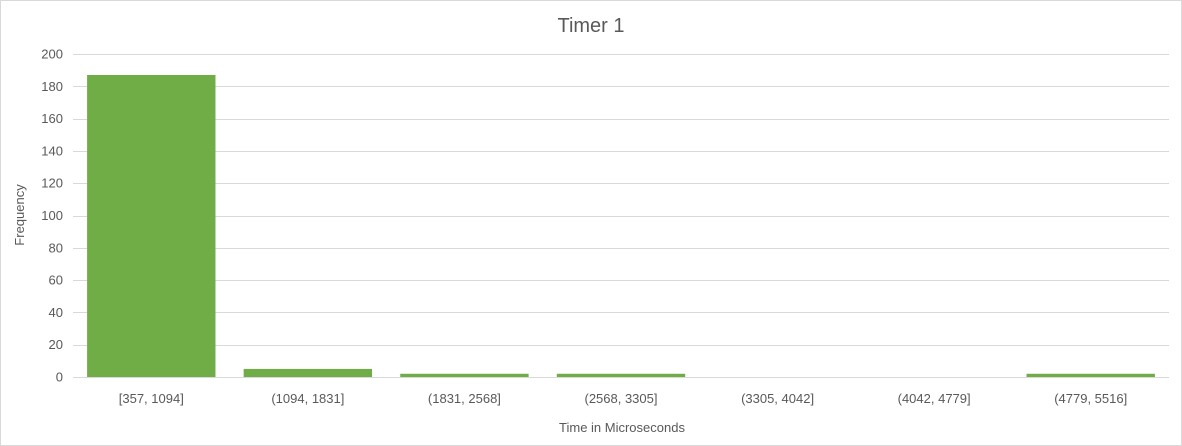 The image size is (1182, 446). I want to click on y-tick-label: 200, so click(52, 54).